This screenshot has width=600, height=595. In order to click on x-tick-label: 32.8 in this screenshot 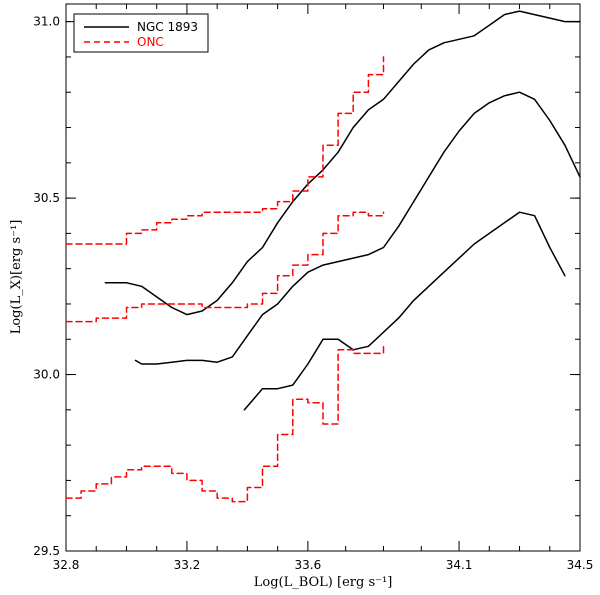, I will do `click(66, 565)`.